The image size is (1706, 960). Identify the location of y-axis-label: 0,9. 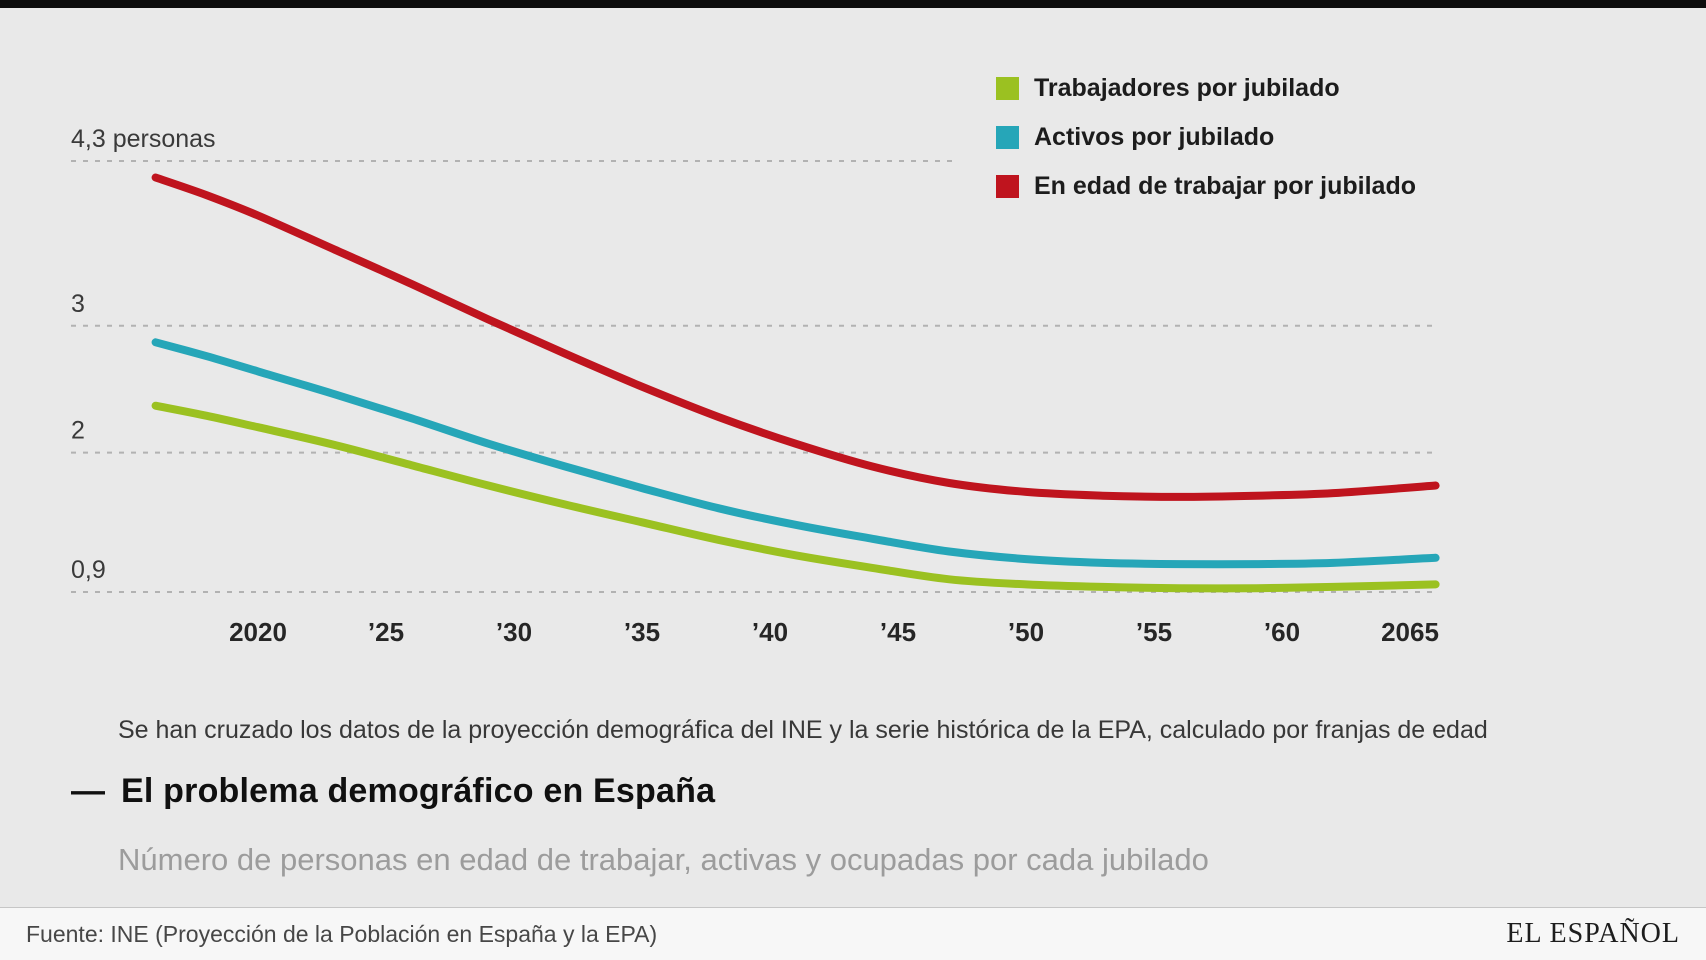
(88, 570).